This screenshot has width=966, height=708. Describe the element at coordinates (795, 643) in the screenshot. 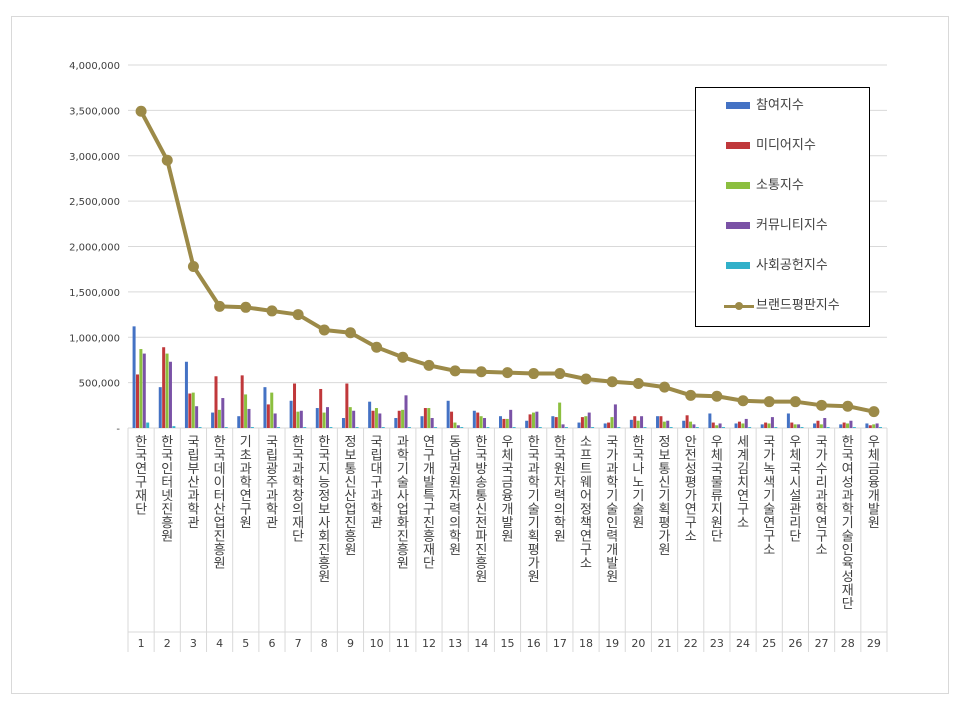

I see `rank-label: 26` at that location.